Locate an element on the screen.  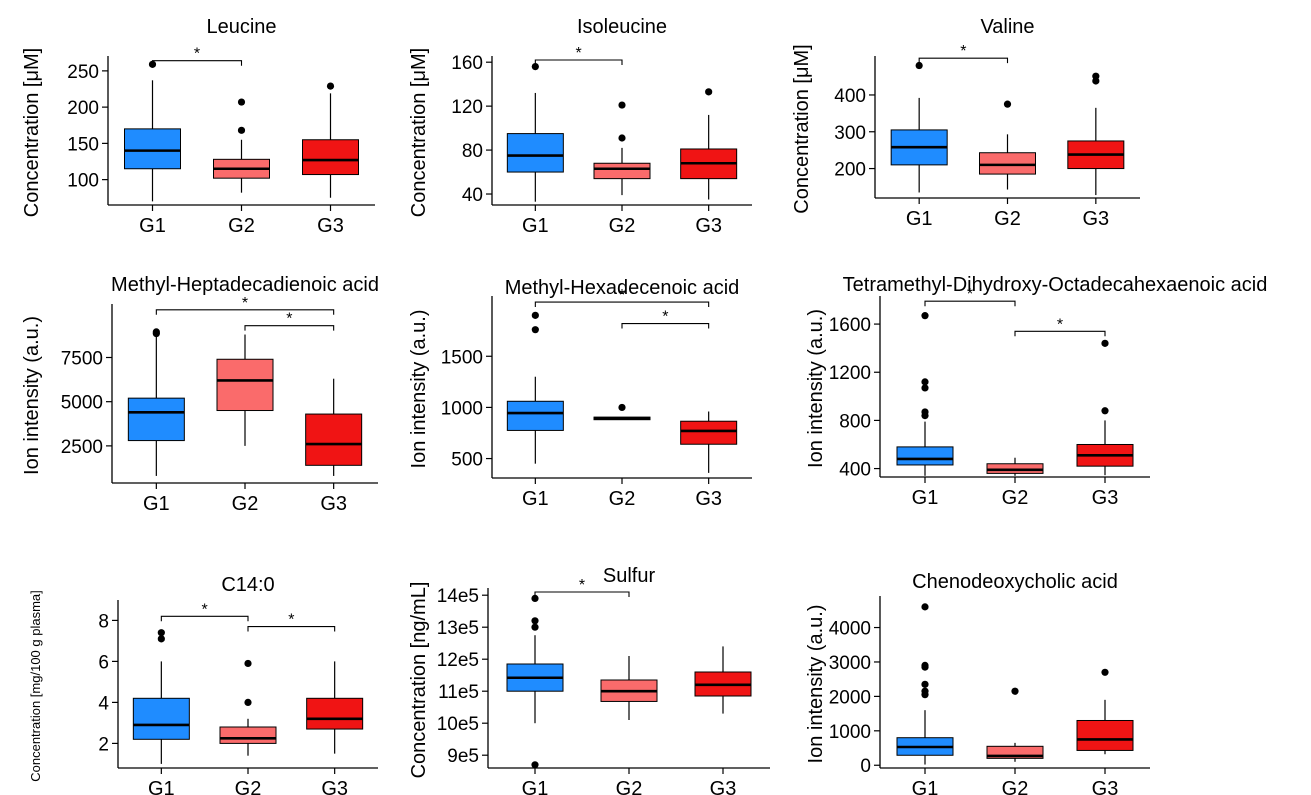
y-tick-label: 2000 is located at coordinates (850, 697).